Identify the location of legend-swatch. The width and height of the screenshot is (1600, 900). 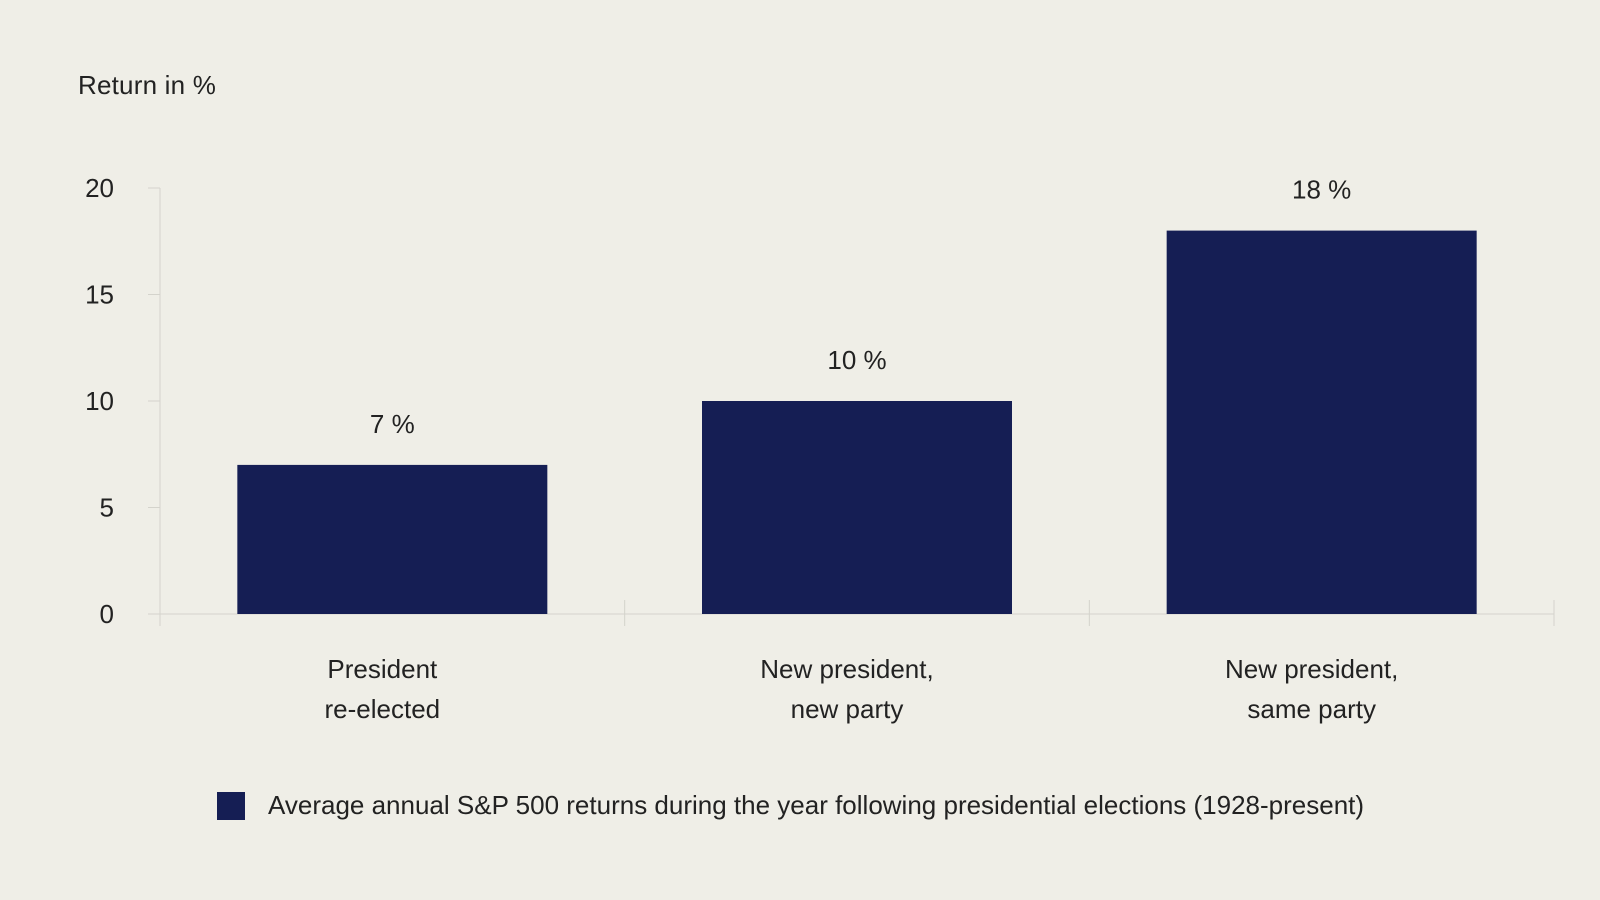
(231, 805).